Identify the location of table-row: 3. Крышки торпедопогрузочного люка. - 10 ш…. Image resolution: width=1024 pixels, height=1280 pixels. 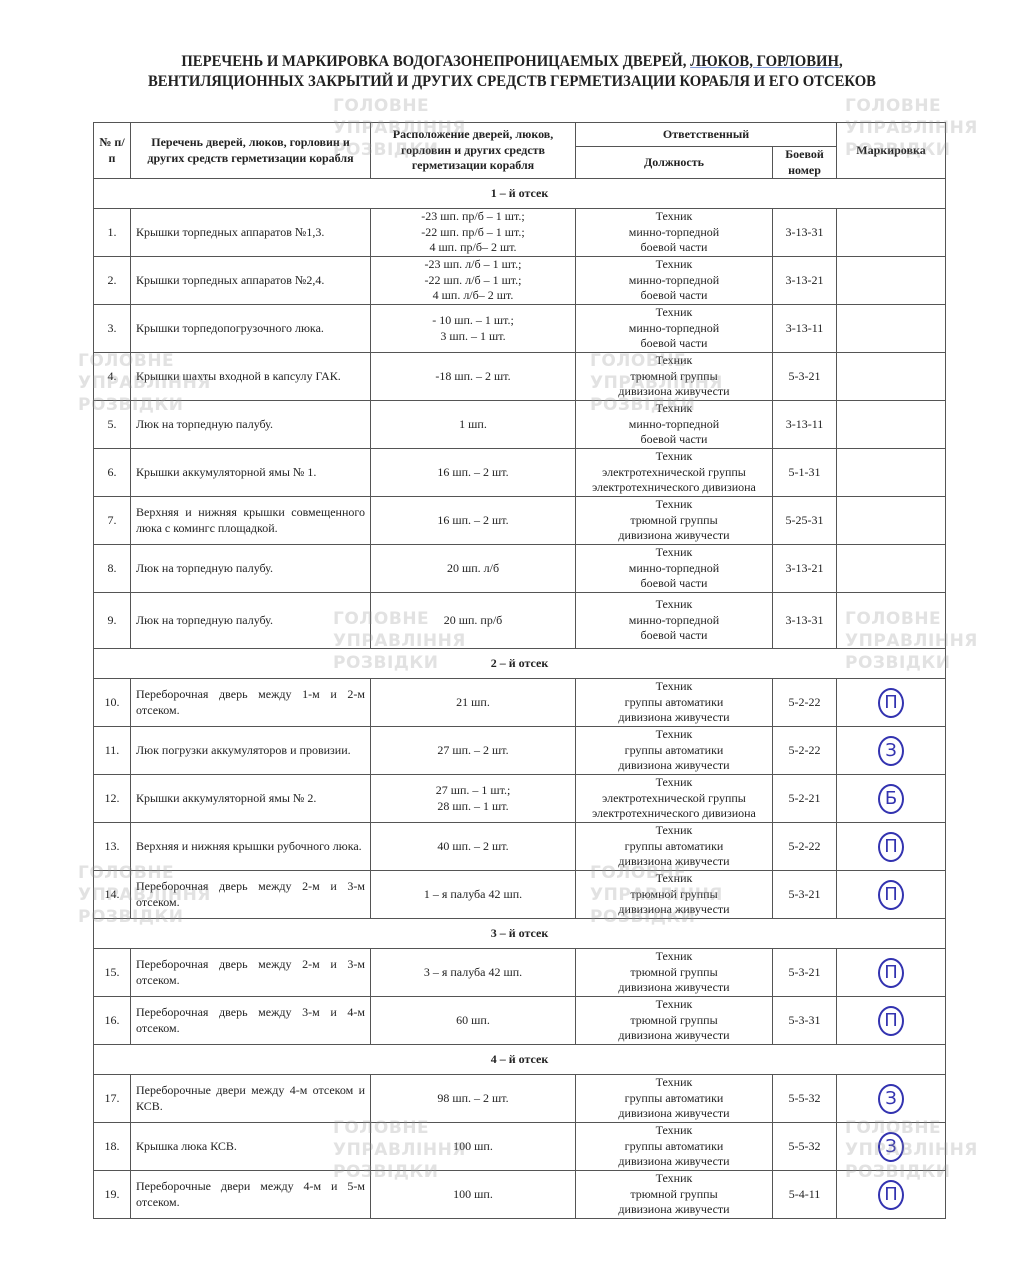
(519, 328).